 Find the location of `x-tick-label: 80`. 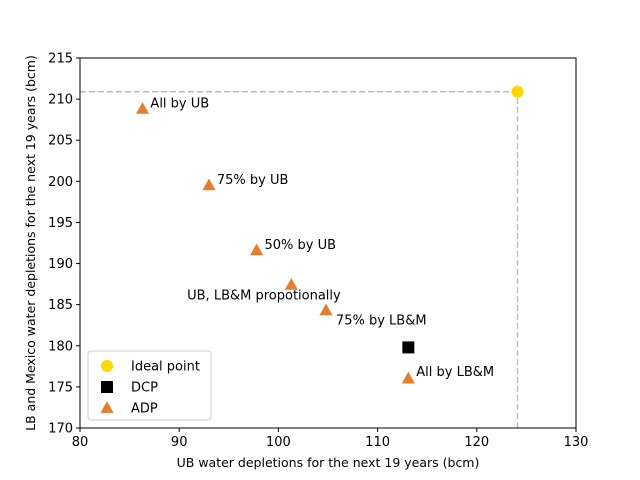

x-tick-label: 80 is located at coordinates (80, 442).